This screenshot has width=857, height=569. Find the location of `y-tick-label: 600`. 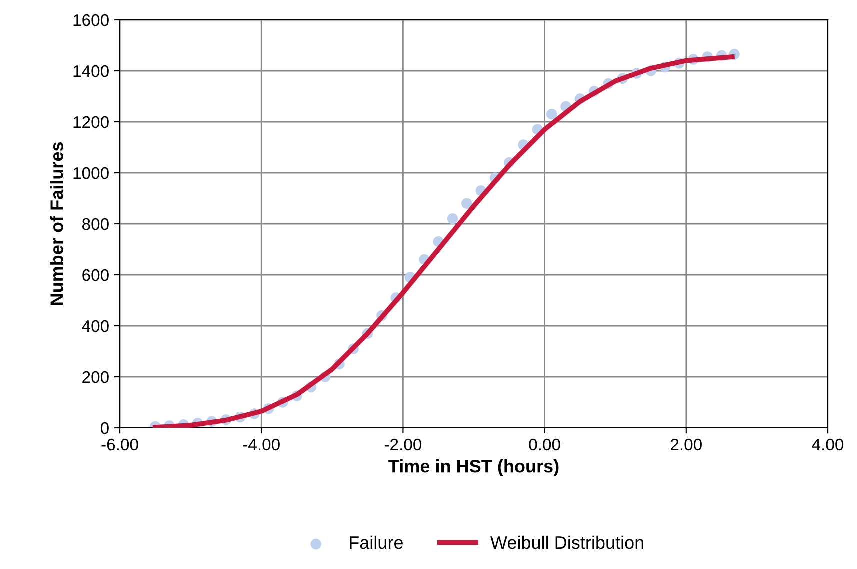

y-tick-label: 600 is located at coordinates (95, 275).